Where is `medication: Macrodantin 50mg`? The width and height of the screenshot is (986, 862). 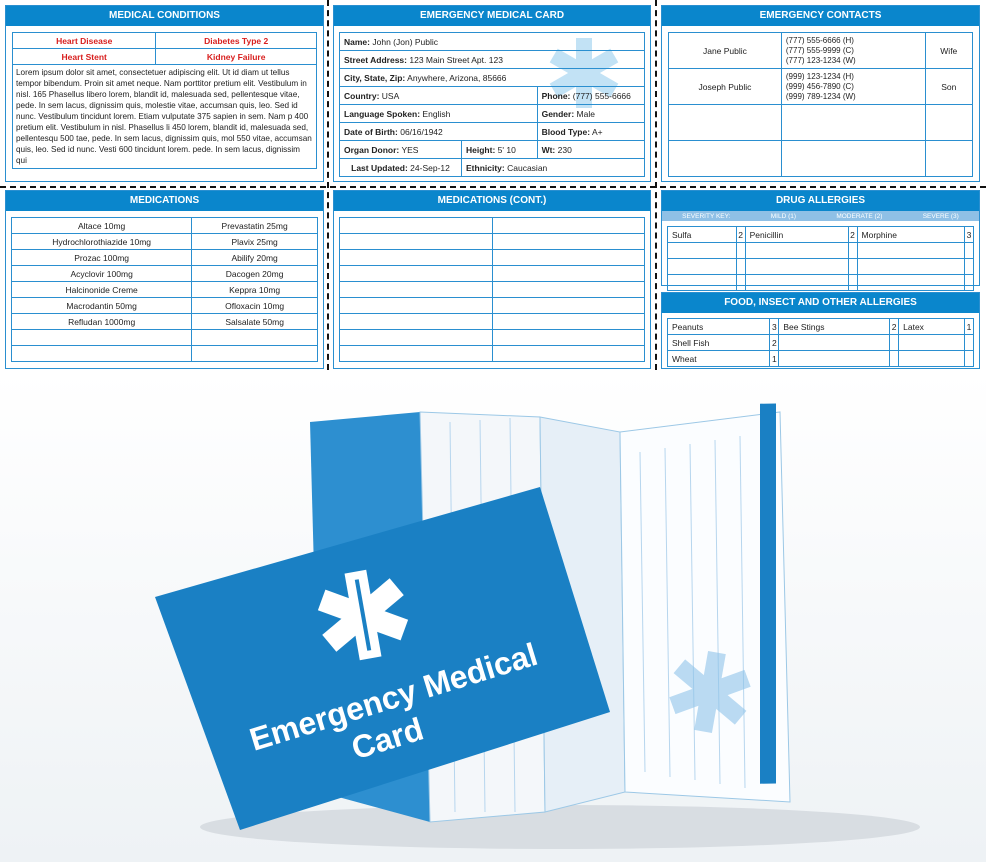
medication: Macrodantin 50mg is located at coordinates (101, 305).